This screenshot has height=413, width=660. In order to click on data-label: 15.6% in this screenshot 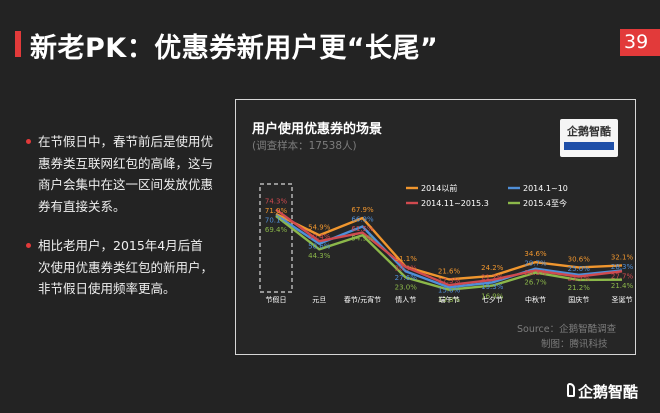, I will do `click(449, 290)`.